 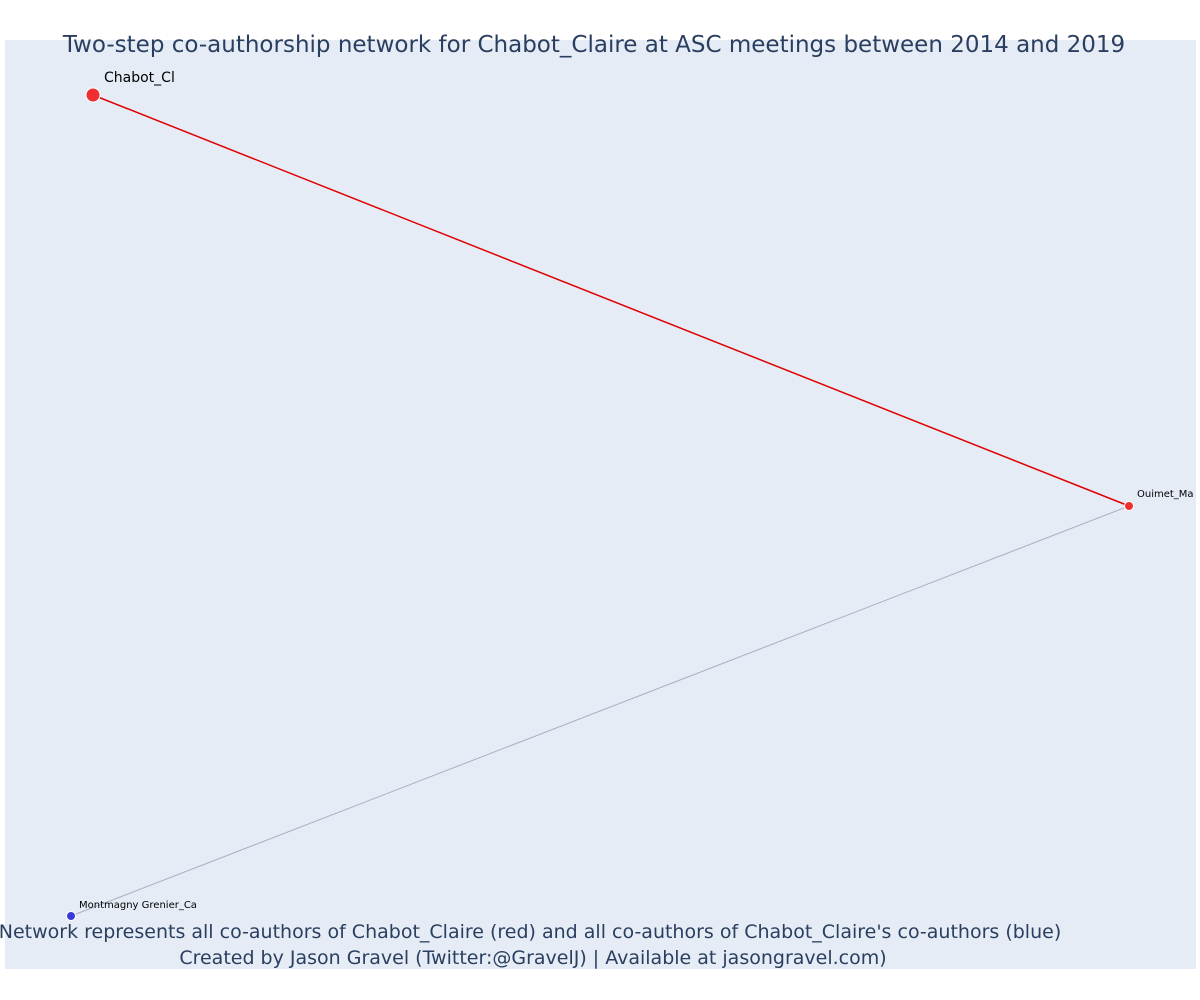 I want to click on node-ouimet, so click(x=1129, y=506).